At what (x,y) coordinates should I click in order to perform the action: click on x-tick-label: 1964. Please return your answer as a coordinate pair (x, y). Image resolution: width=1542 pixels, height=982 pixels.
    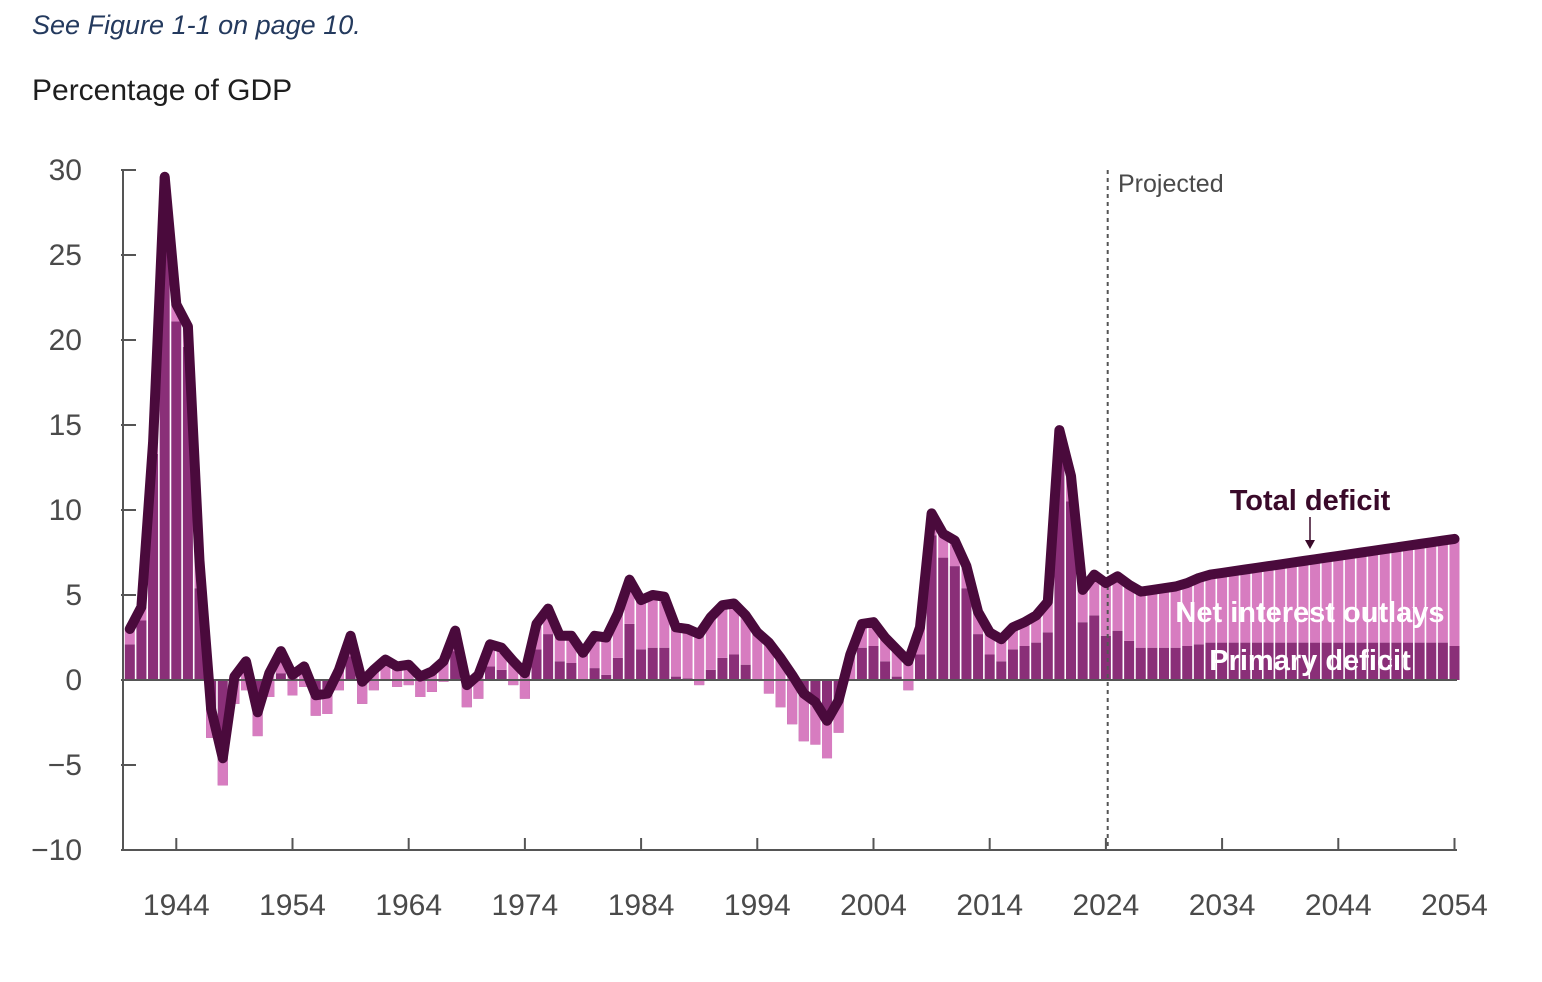
    Looking at the image, I should click on (408, 905).